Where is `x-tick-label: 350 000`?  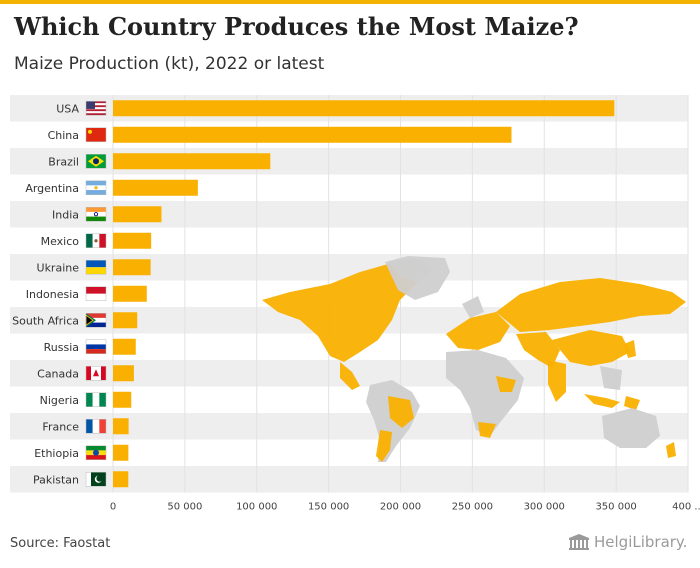
x-tick-label: 350 000 is located at coordinates (615, 507).